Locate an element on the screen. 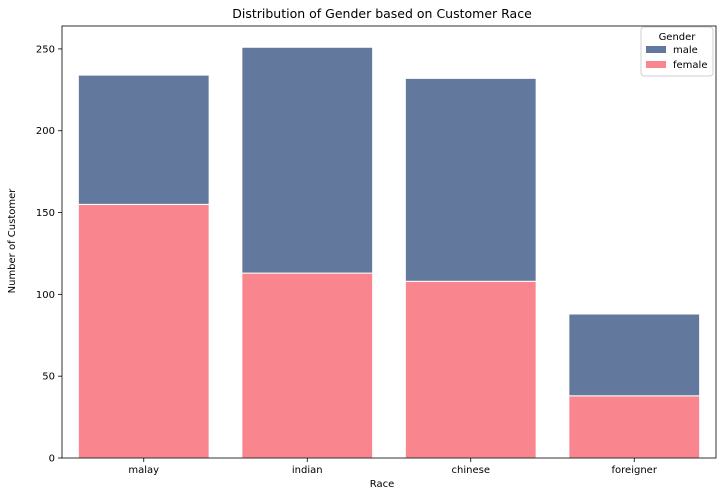 The width and height of the screenshot is (723, 496). bar-male-chinese is located at coordinates (470, 179).